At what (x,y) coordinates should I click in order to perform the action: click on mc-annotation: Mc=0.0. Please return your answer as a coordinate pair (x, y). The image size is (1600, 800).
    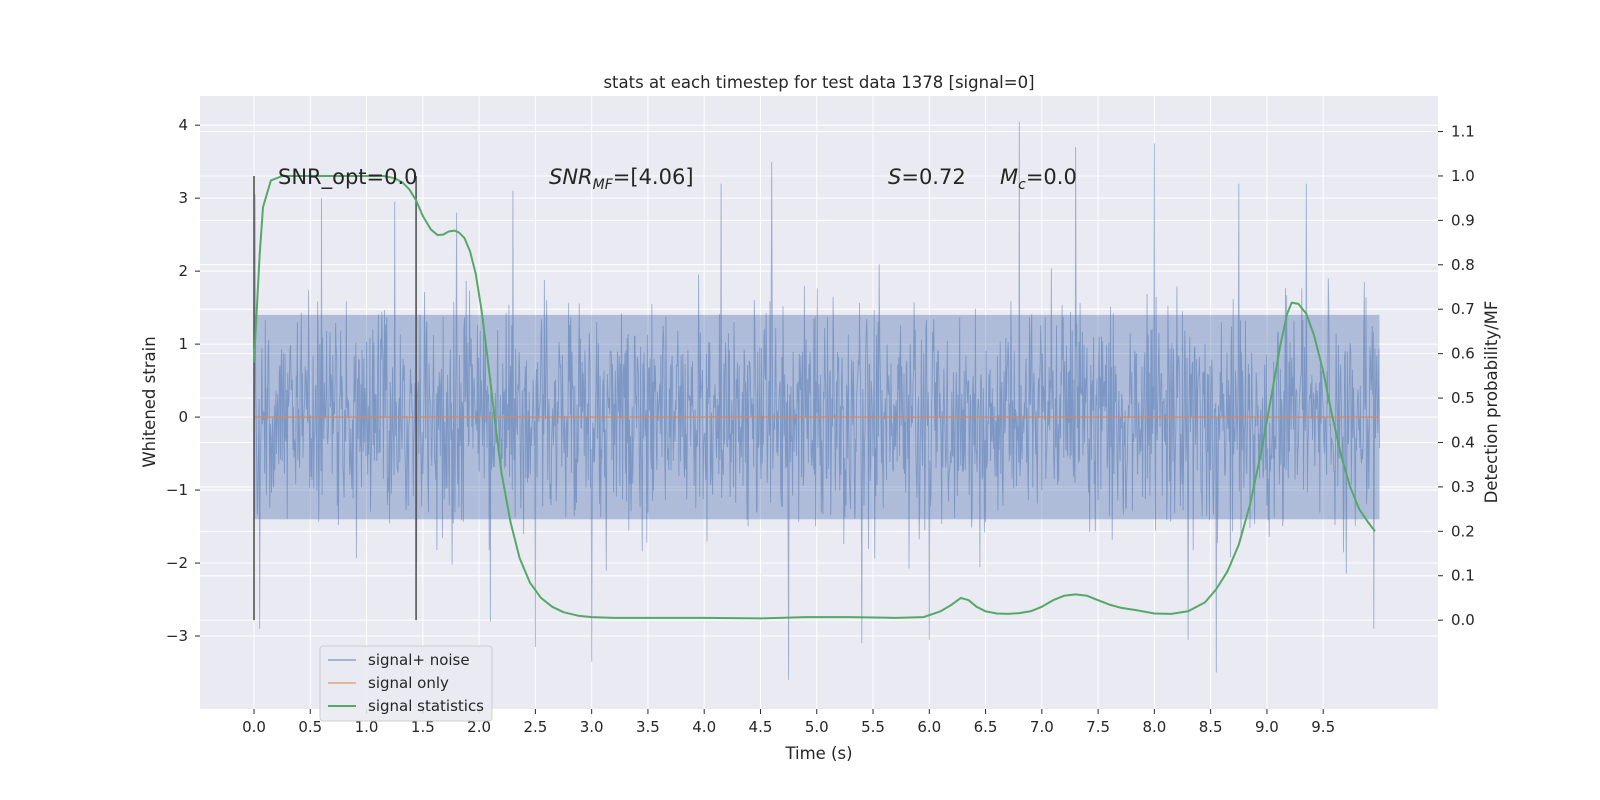
    Looking at the image, I should click on (1038, 179).